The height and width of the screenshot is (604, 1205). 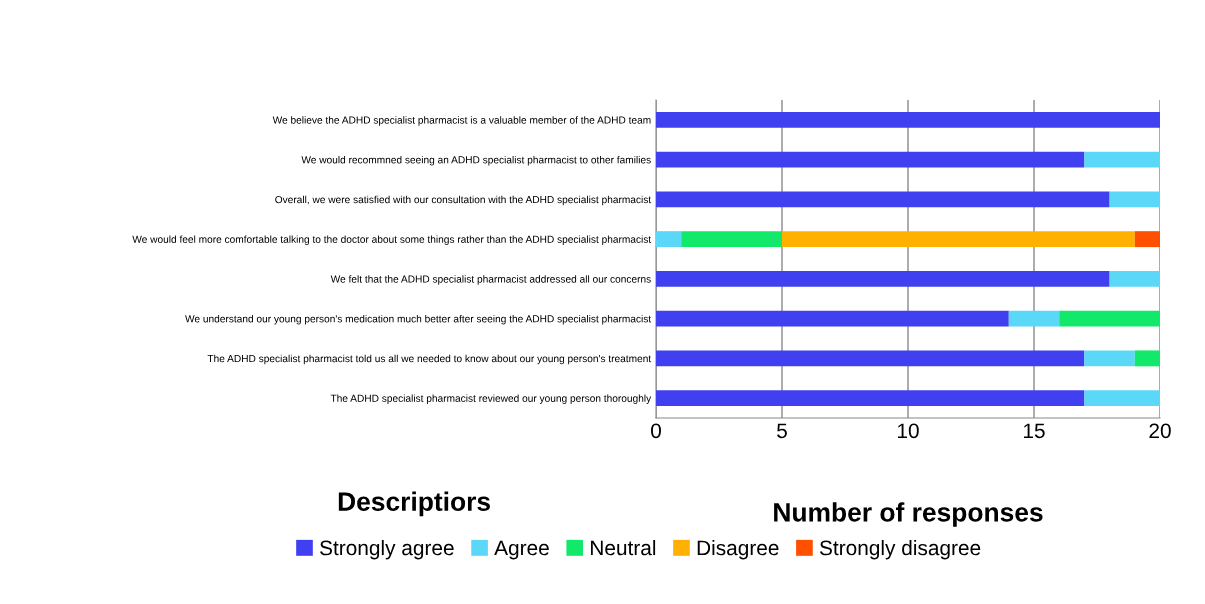 I want to click on x-tick-label: 0, so click(x=656, y=431).